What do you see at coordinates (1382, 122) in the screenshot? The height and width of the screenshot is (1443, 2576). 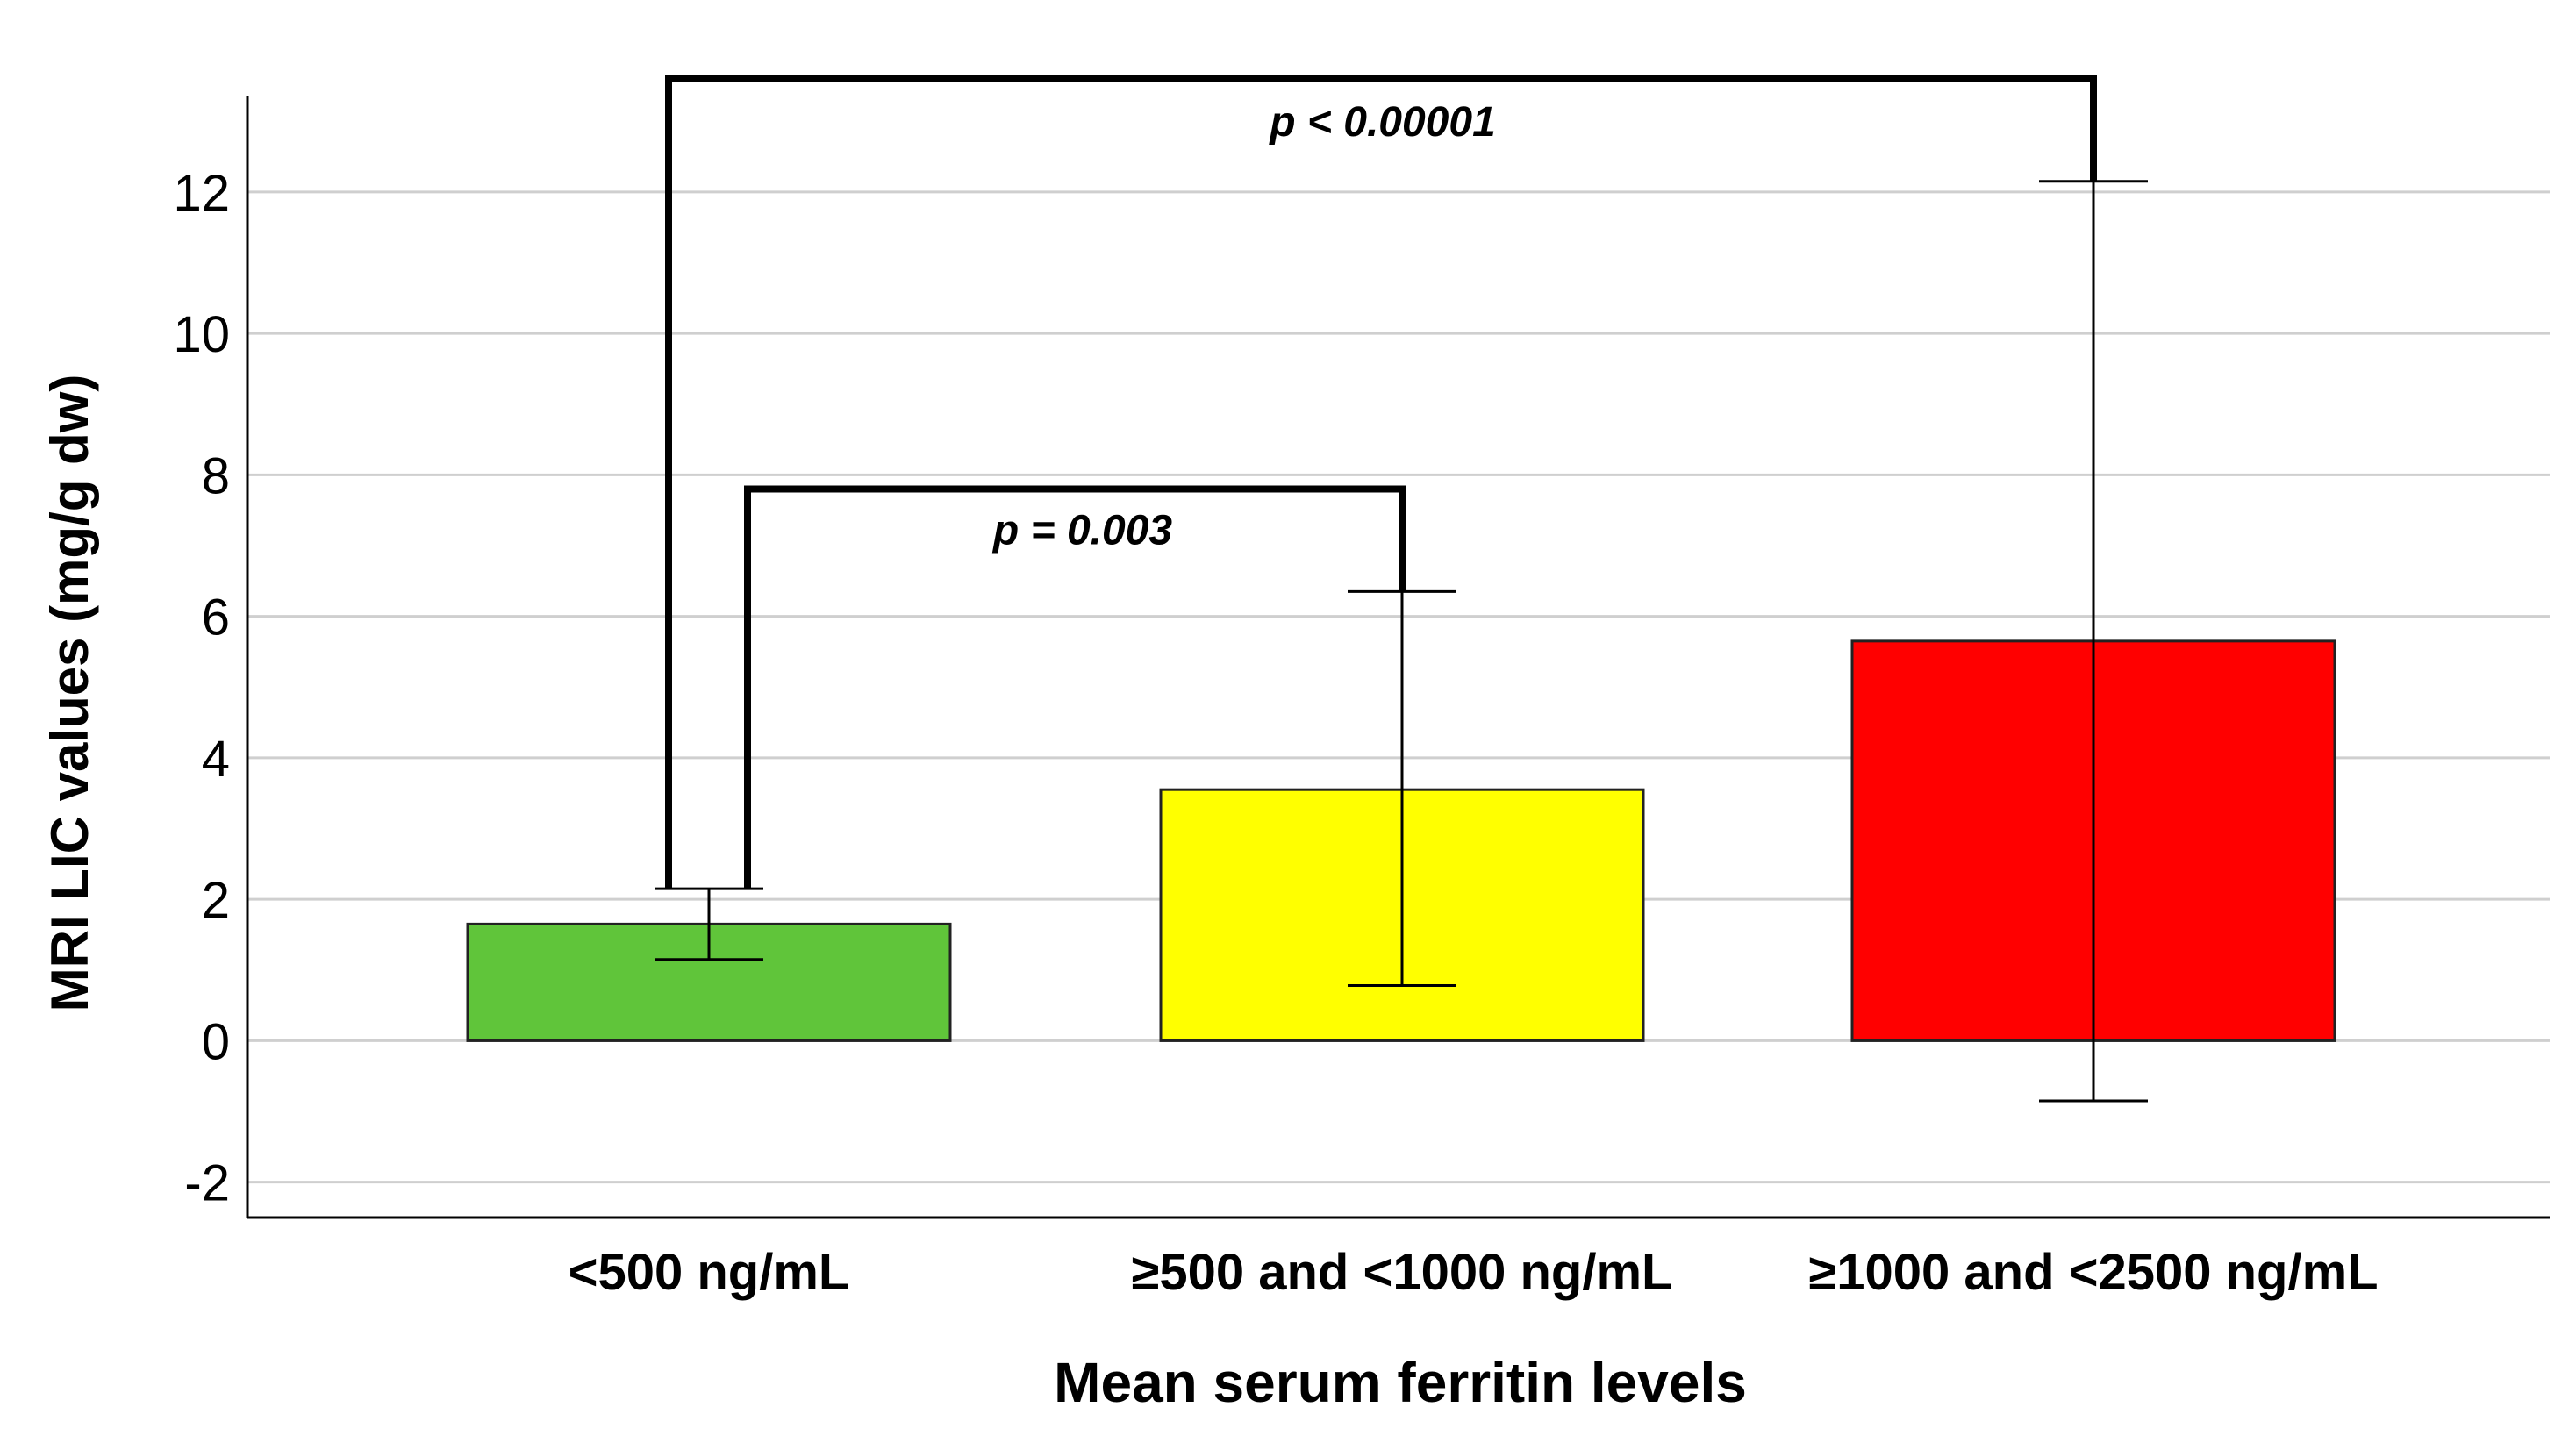 I see `significance-label: p < 0.00001` at bounding box center [1382, 122].